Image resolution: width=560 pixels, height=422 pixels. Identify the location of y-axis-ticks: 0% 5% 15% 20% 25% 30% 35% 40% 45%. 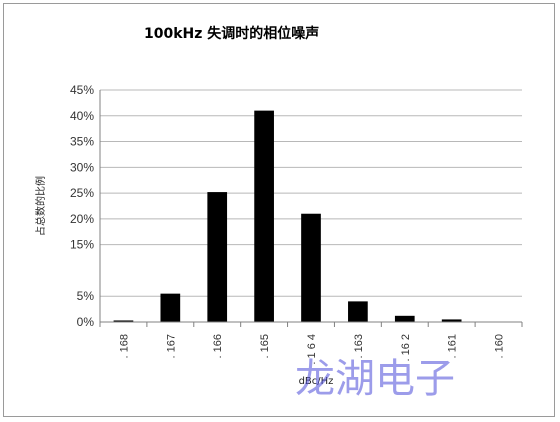
(82, 206).